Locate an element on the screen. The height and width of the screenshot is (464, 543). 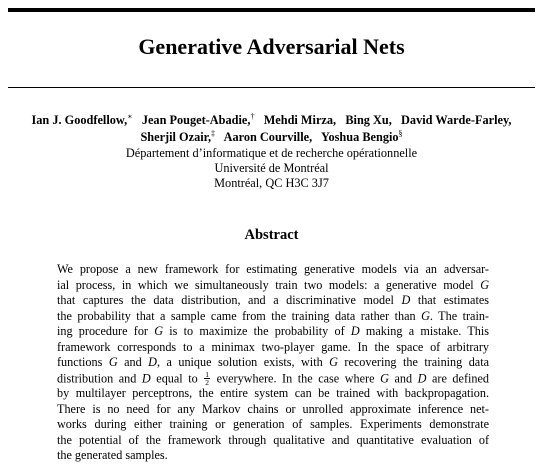
abstract-text-run: distribution and is located at coordinates (99, 378).